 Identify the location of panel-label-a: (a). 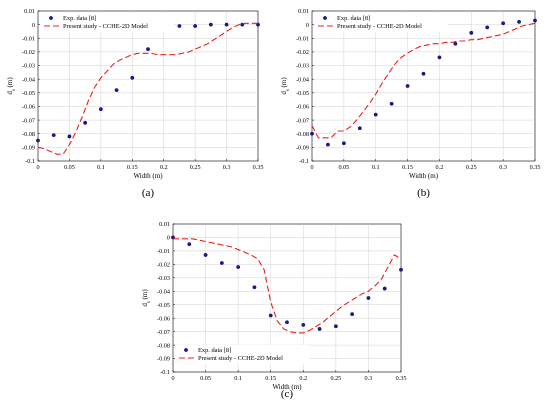
(148, 193).